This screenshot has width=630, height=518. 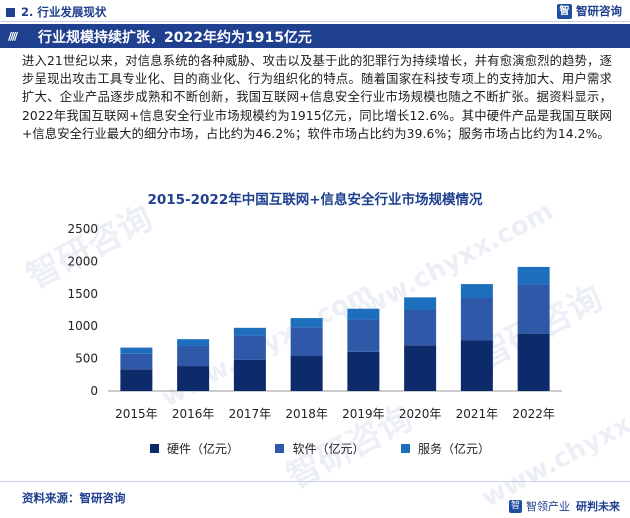 I want to click on bar-segment-service-2016年, so click(x=193, y=342).